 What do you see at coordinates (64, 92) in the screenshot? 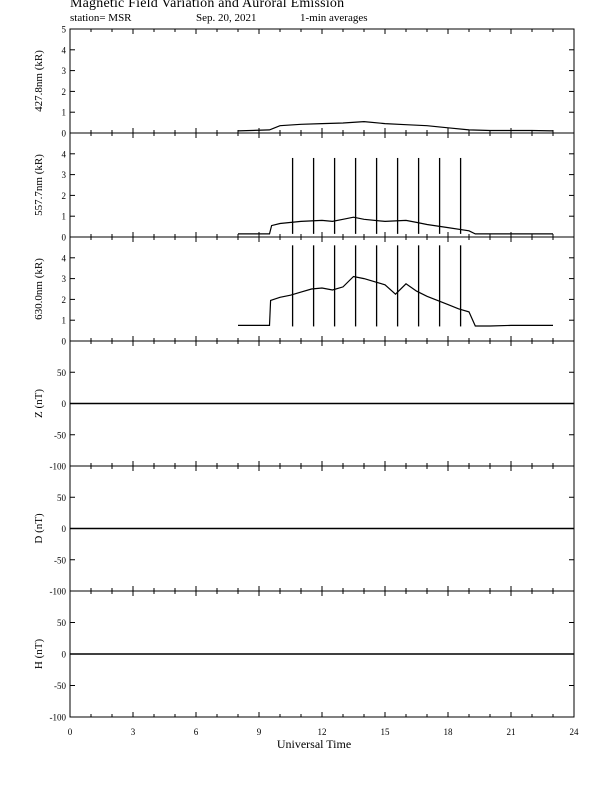
I see `y-tick-label-p4278: 2` at bounding box center [64, 92].